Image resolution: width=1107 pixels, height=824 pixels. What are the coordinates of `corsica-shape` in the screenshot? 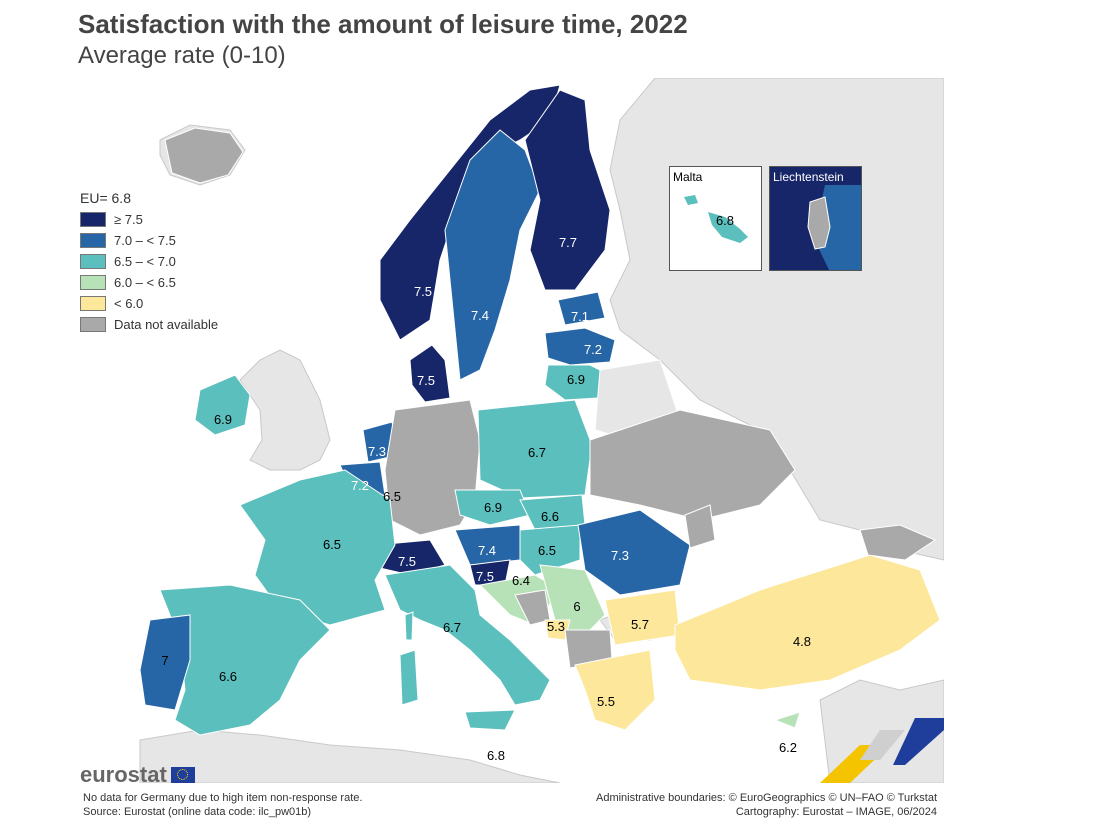 It's located at (409, 626).